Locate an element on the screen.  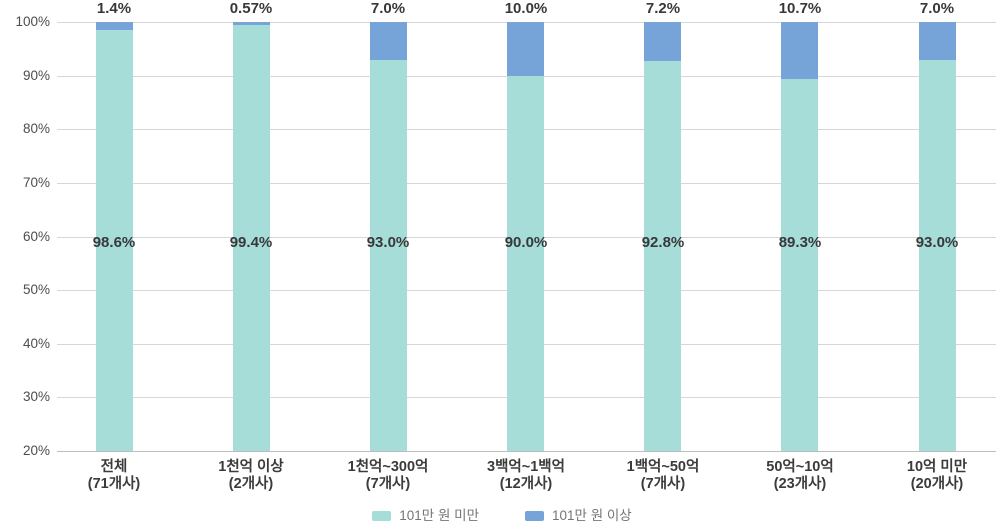
x-axis-category-label: 50억~10억 (23개사) is located at coordinates (800, 476).